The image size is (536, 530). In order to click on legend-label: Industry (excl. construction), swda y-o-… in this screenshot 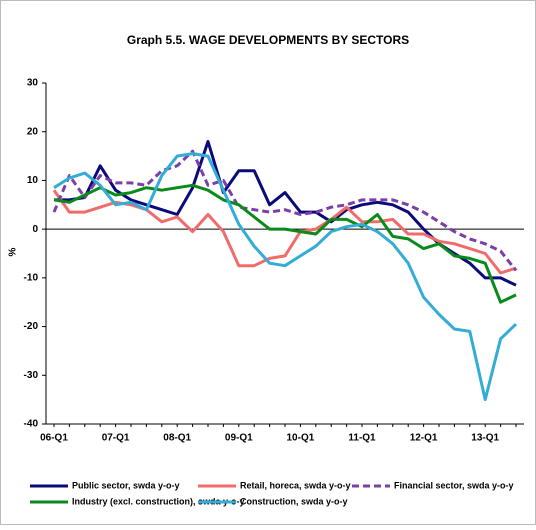, I will do `click(158, 501)`.